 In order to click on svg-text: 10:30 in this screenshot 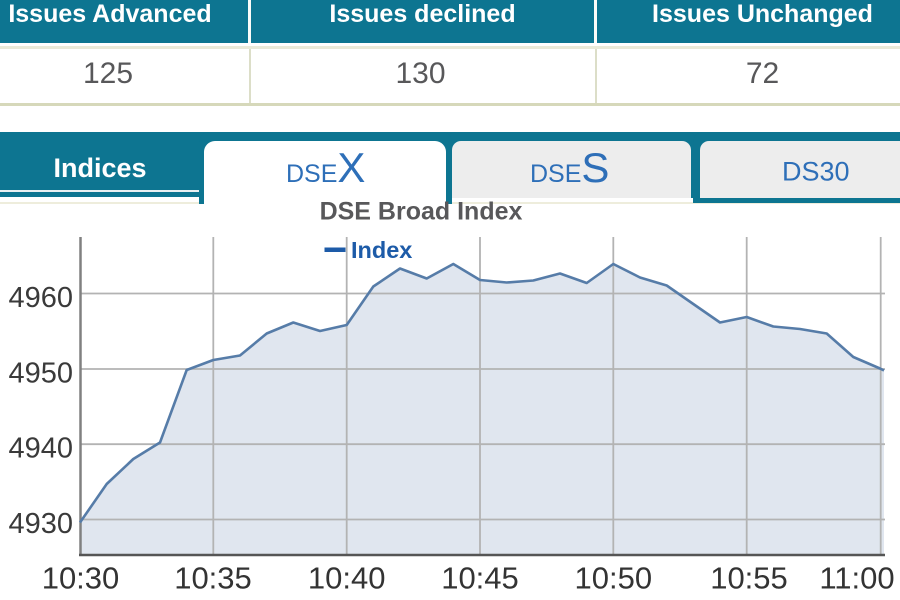, I will do `click(81, 578)`.